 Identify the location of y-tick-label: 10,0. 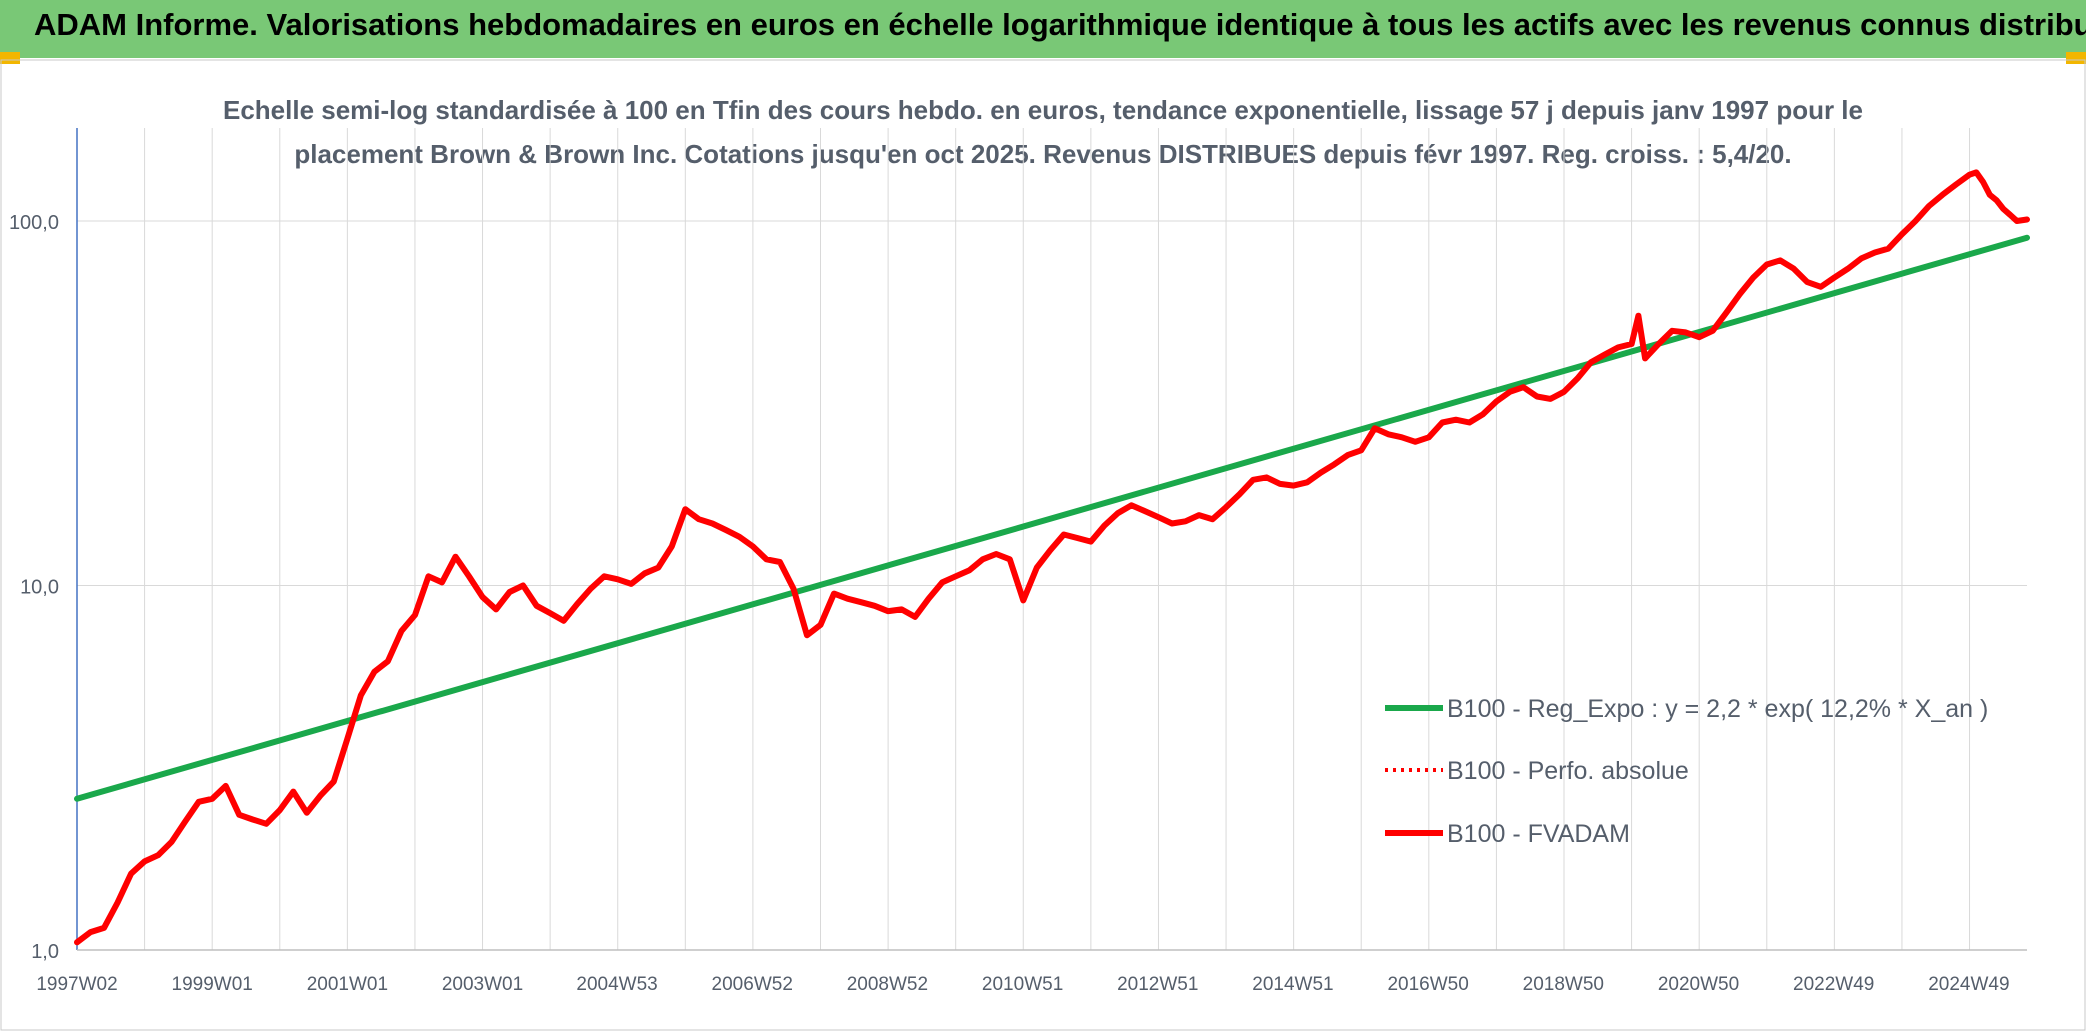
(39, 588).